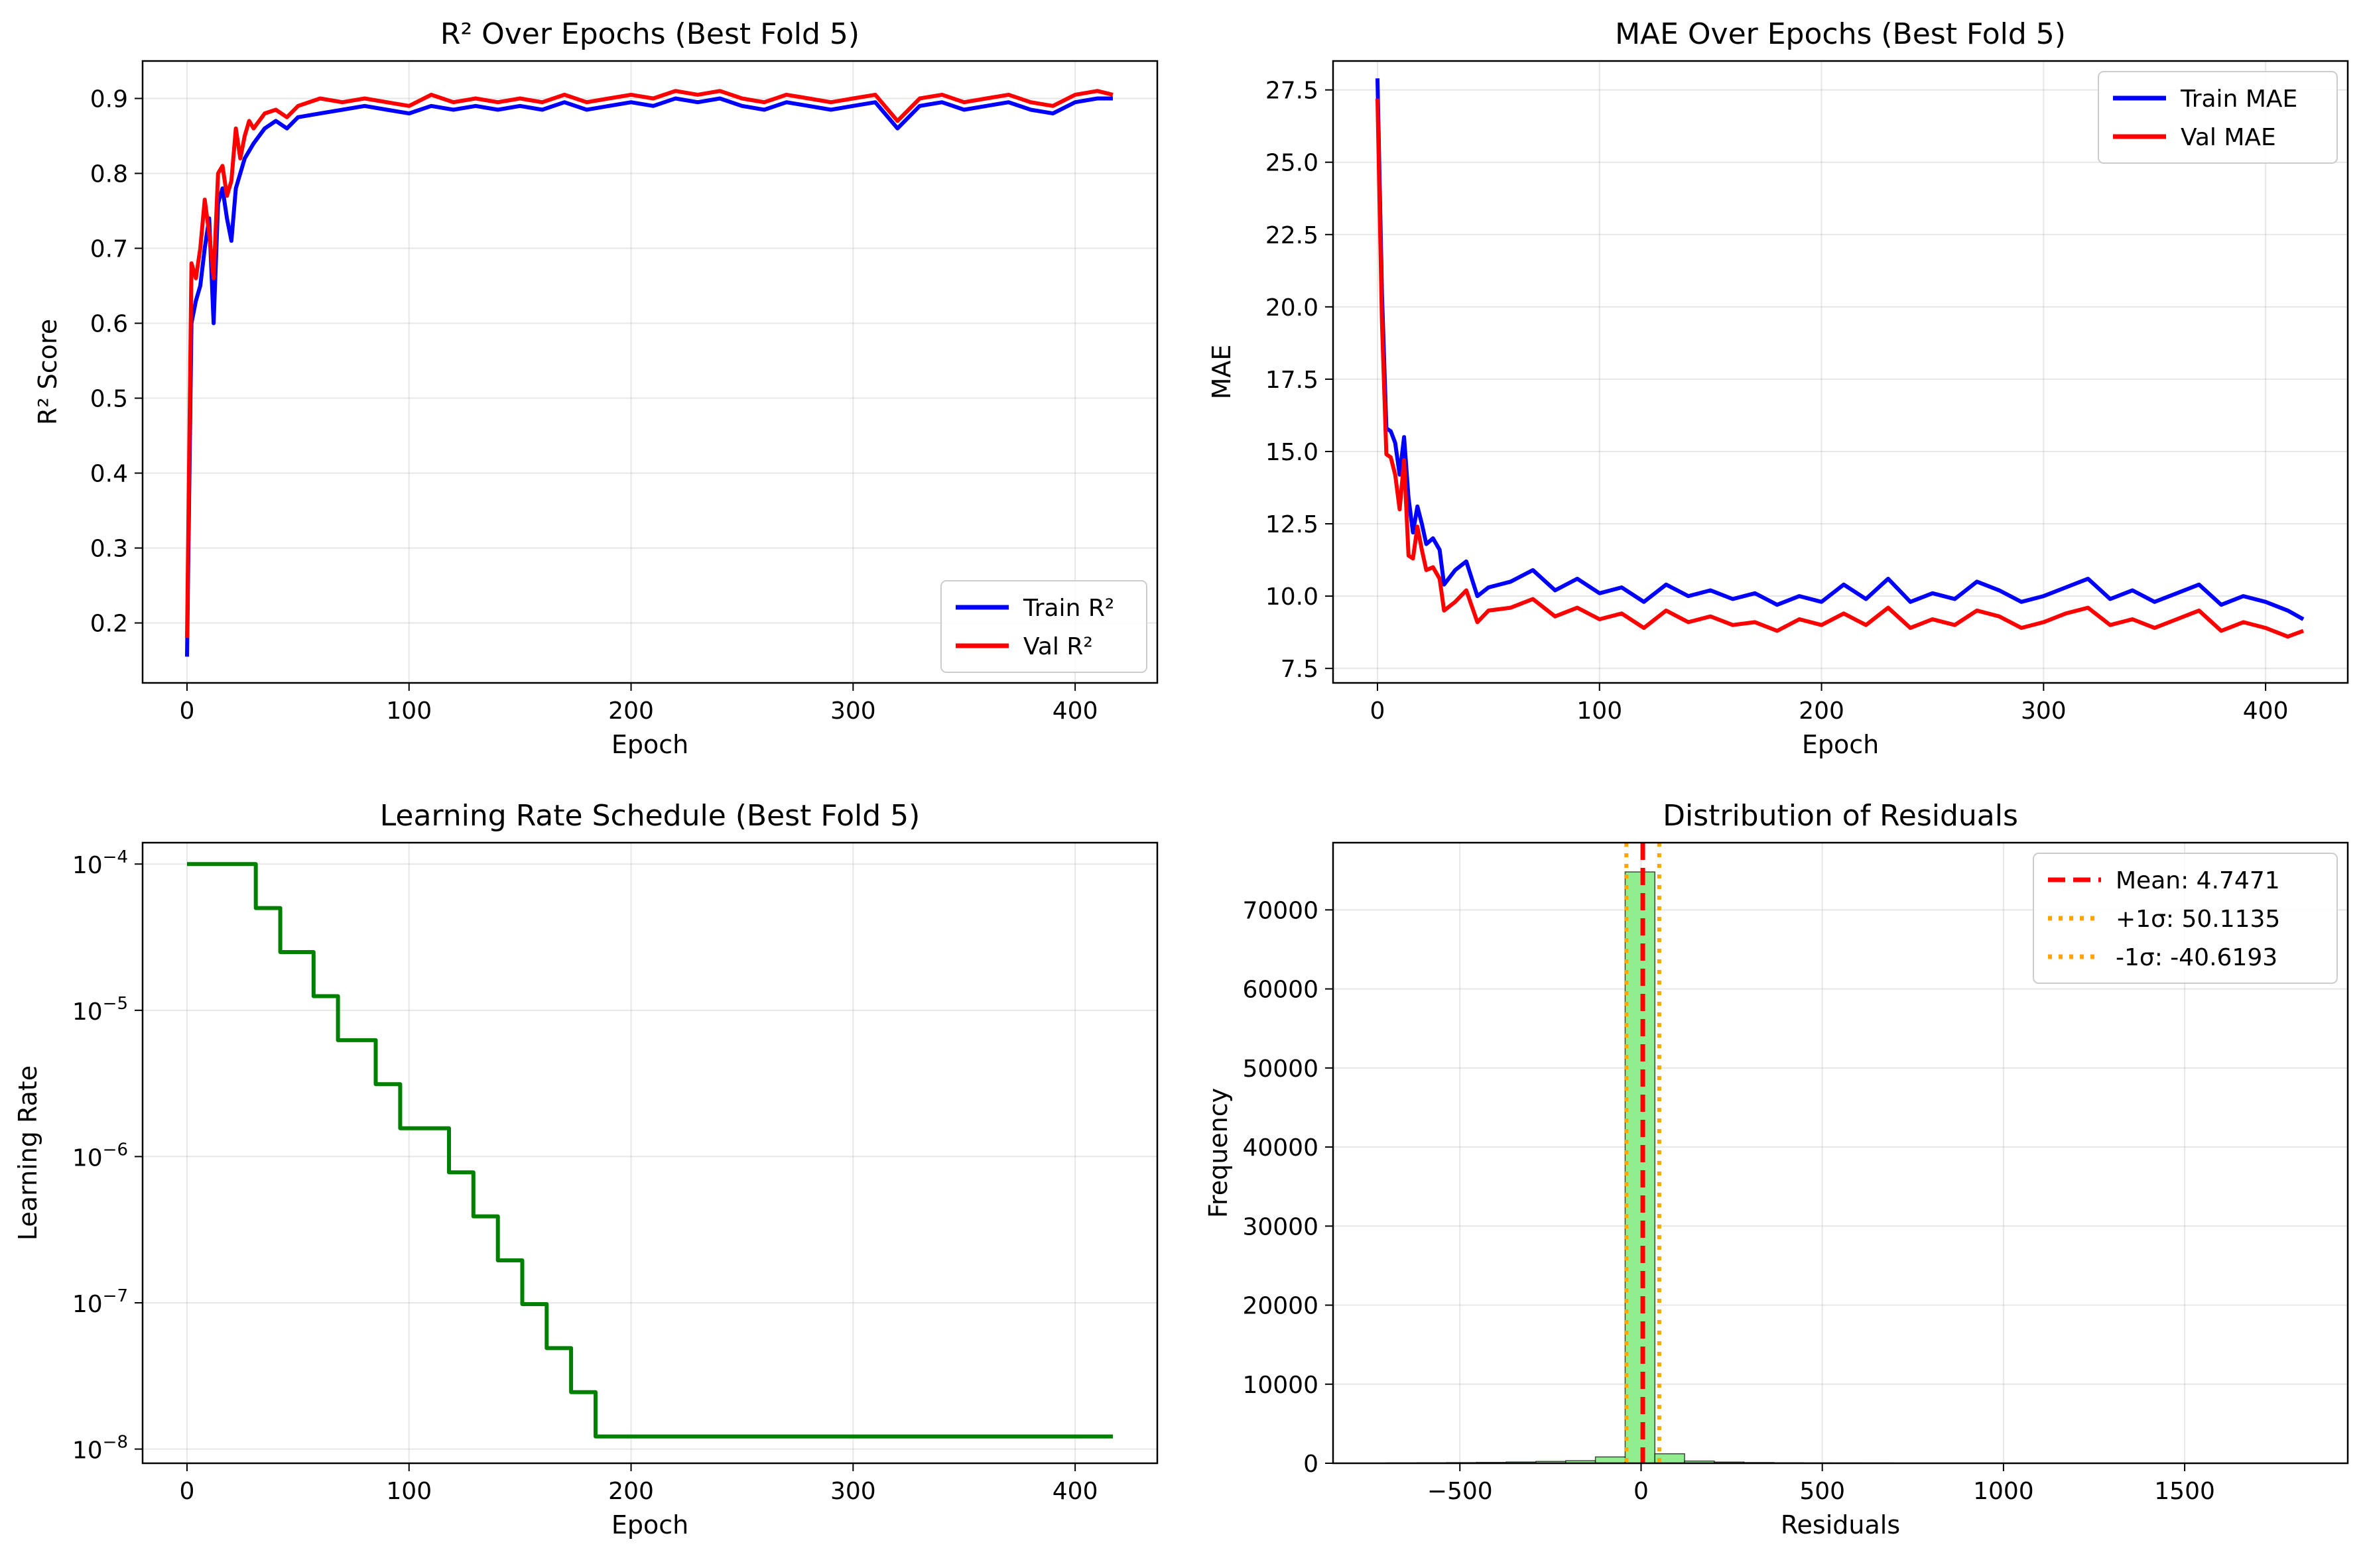 This screenshot has height=1568, width=2365. What do you see at coordinates (2003, 1491) in the screenshot?
I see `x-tick-label: 1000` at bounding box center [2003, 1491].